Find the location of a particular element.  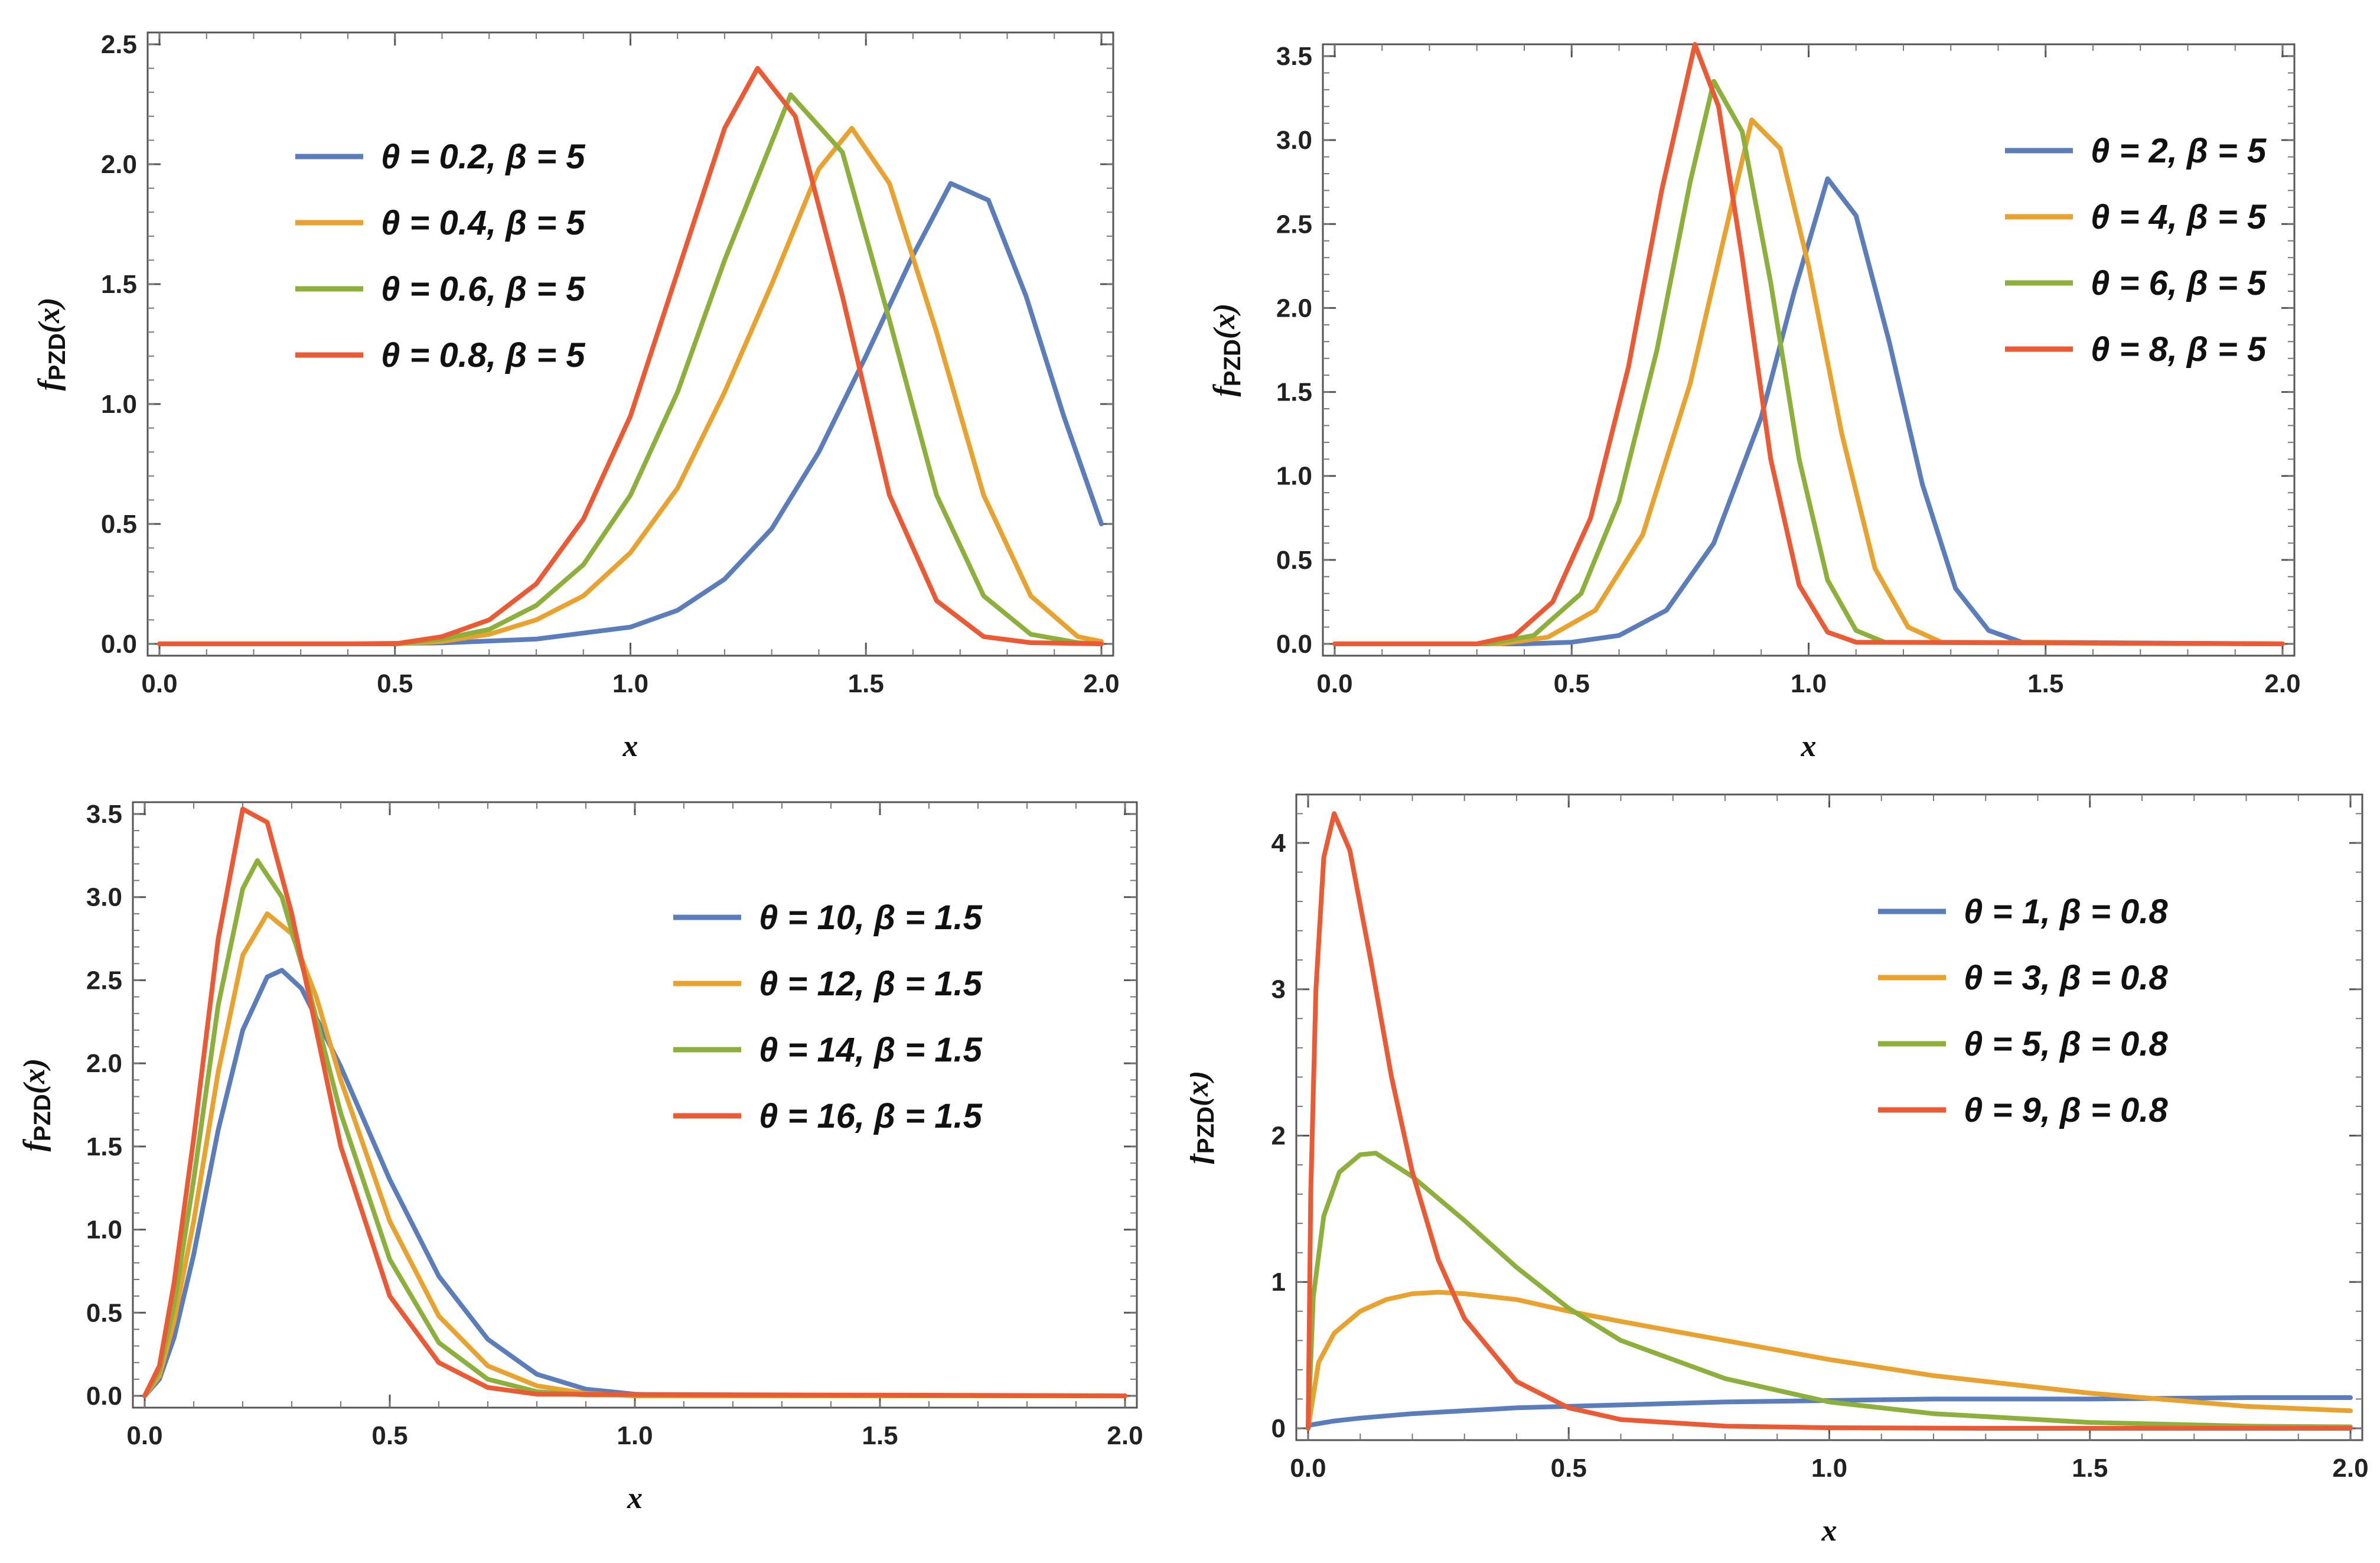

y-tick-label: 3 is located at coordinates (1278, 989).